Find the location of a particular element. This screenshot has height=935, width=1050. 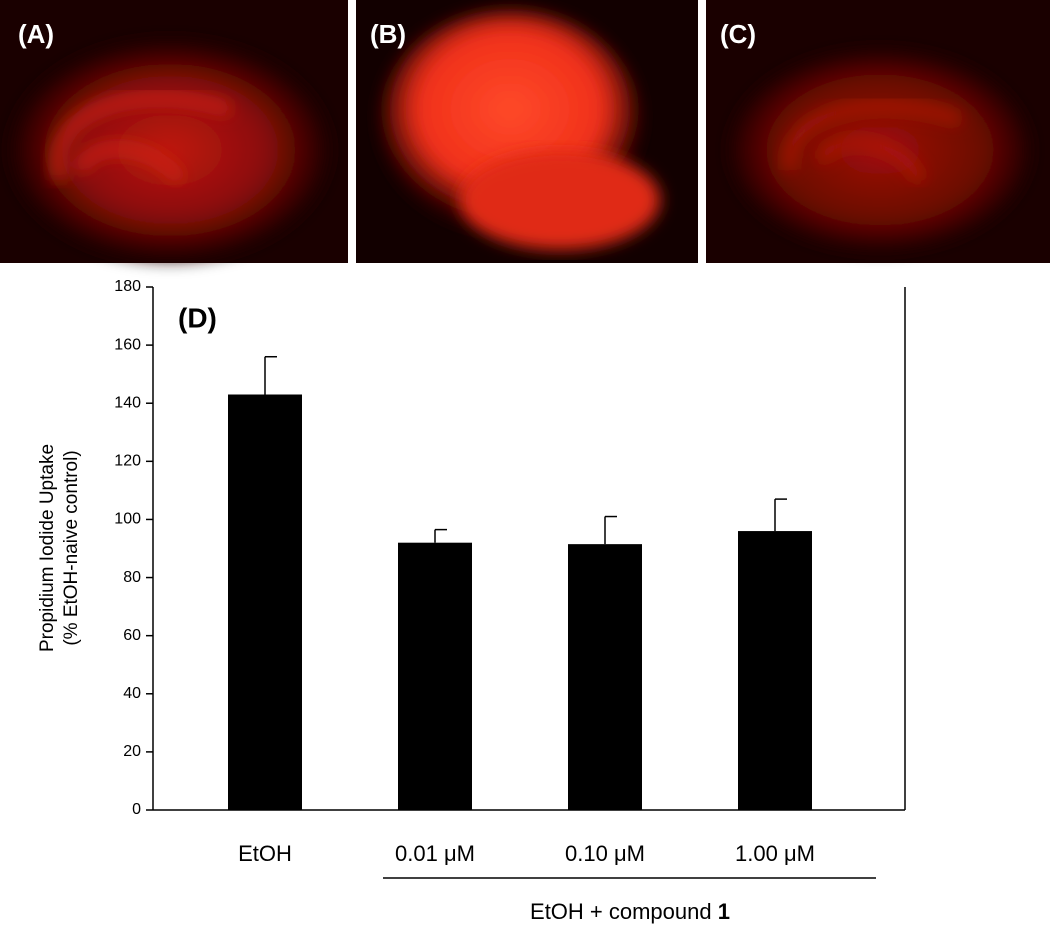

y-tick-label: 160 is located at coordinates (127, 344).